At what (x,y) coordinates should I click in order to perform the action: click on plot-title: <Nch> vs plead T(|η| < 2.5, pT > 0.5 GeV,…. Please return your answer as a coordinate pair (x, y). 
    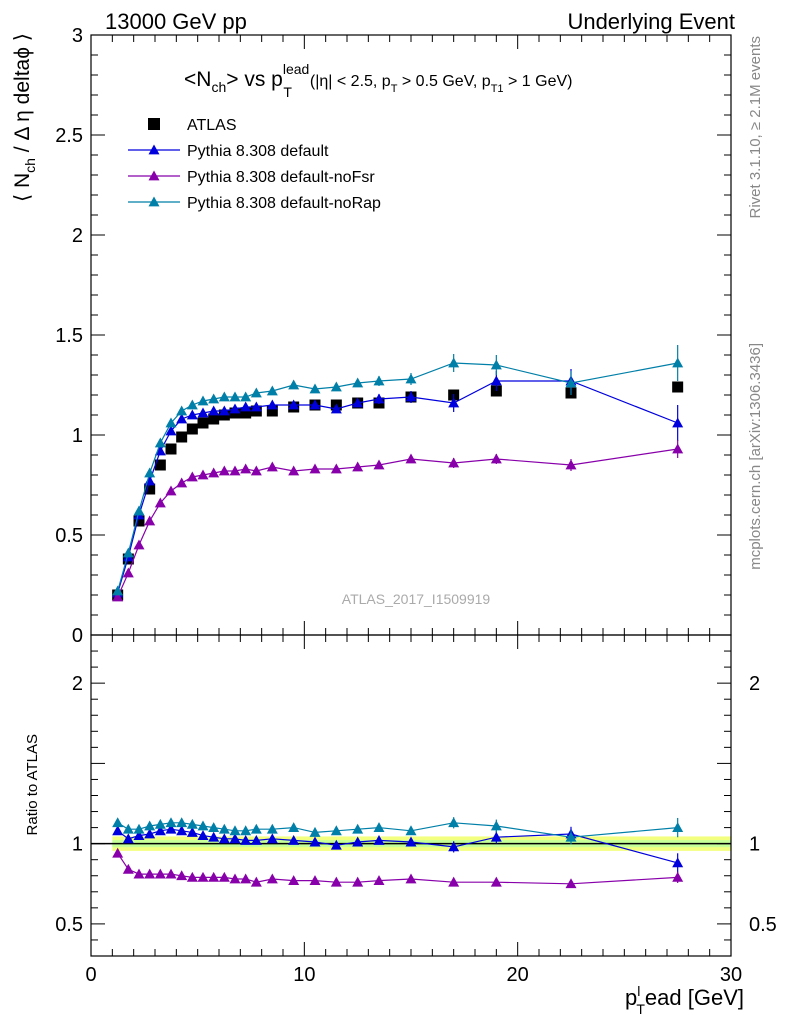
    Looking at the image, I should click on (378, 80).